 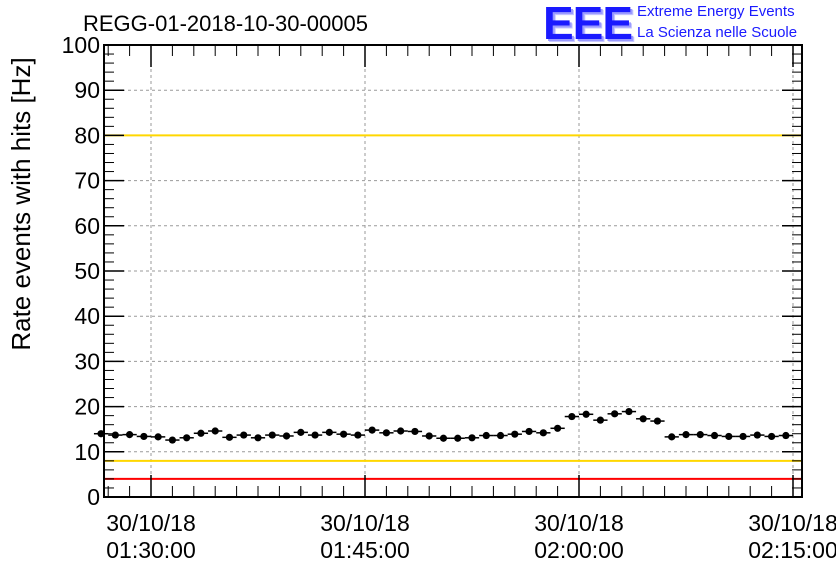 I want to click on y-tick-label: 60, so click(x=87, y=226).